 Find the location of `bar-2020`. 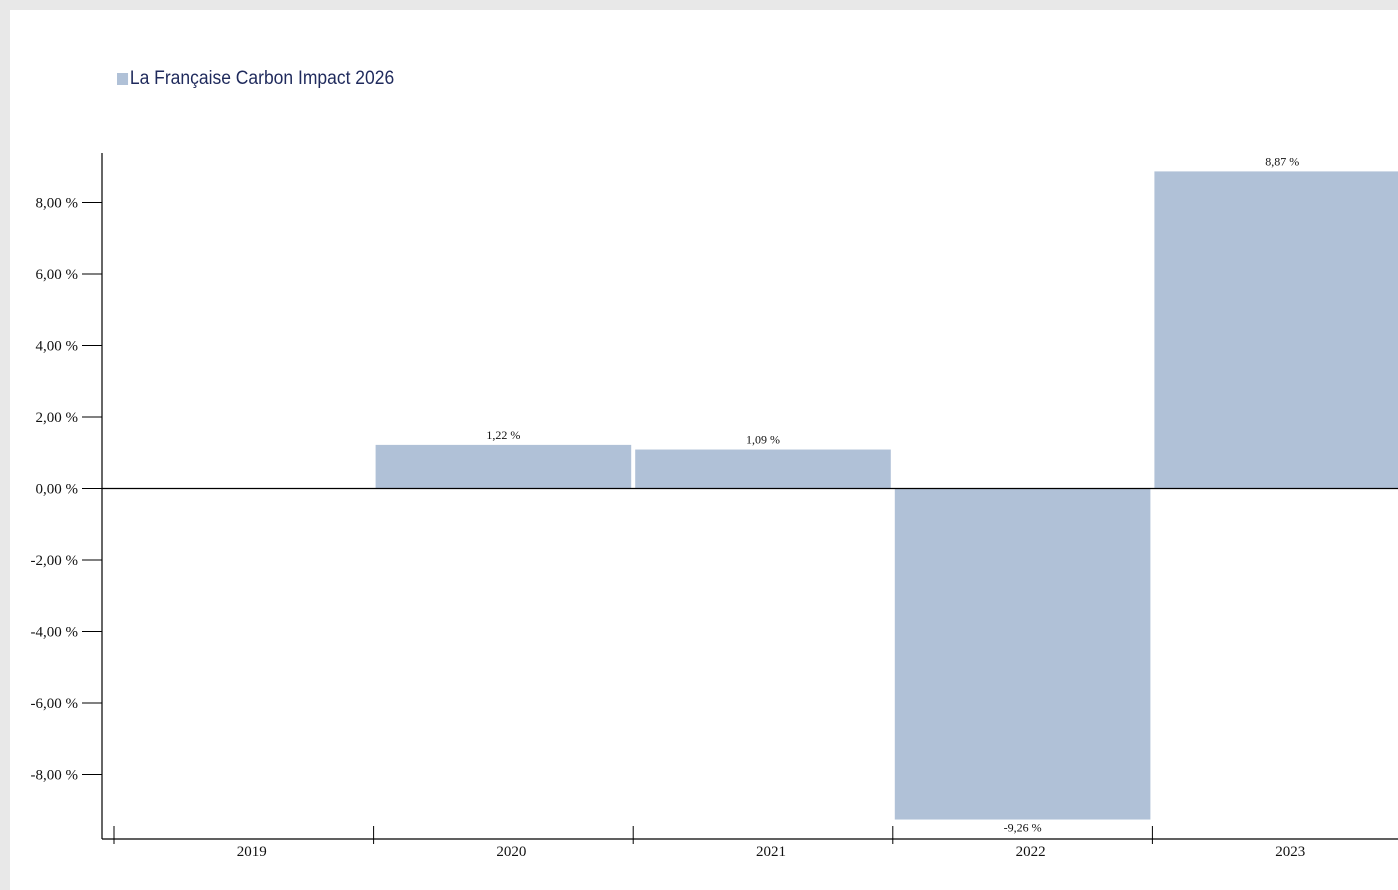

bar-2020 is located at coordinates (503, 466).